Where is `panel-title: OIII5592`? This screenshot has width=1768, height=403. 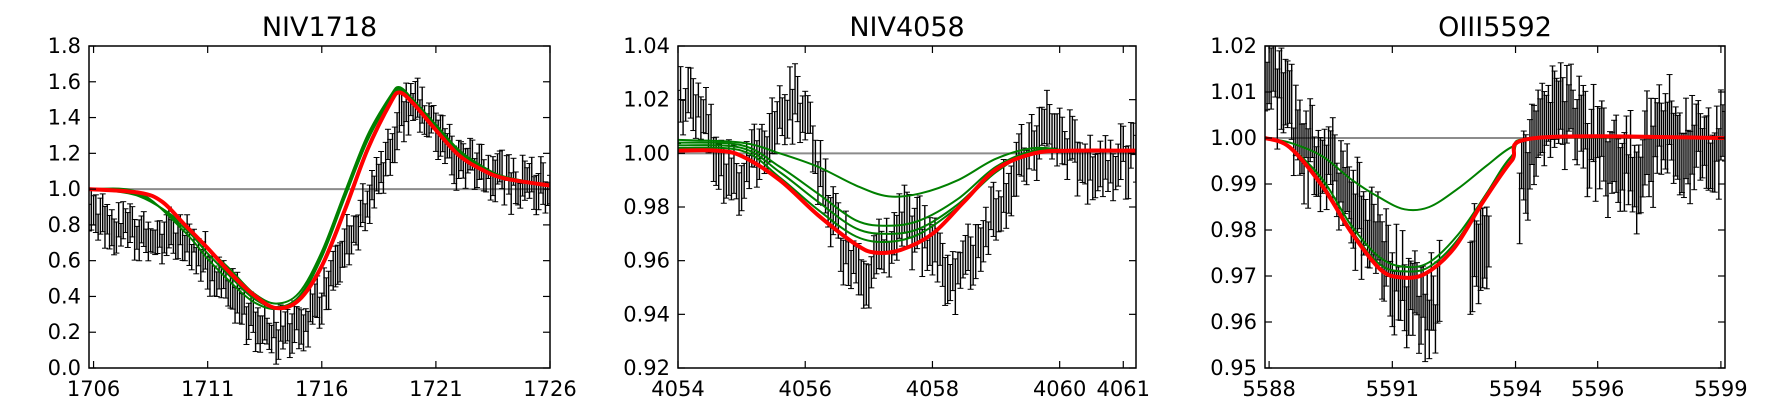
panel-title: OIII5592 is located at coordinates (1495, 27).